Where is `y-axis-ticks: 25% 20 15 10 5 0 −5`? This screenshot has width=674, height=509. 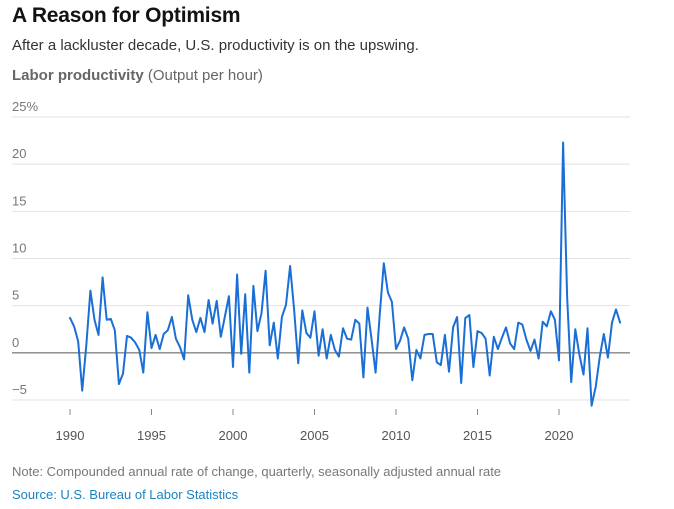 y-axis-ticks: 25% 20 15 10 5 0 −5 is located at coordinates (25, 248).